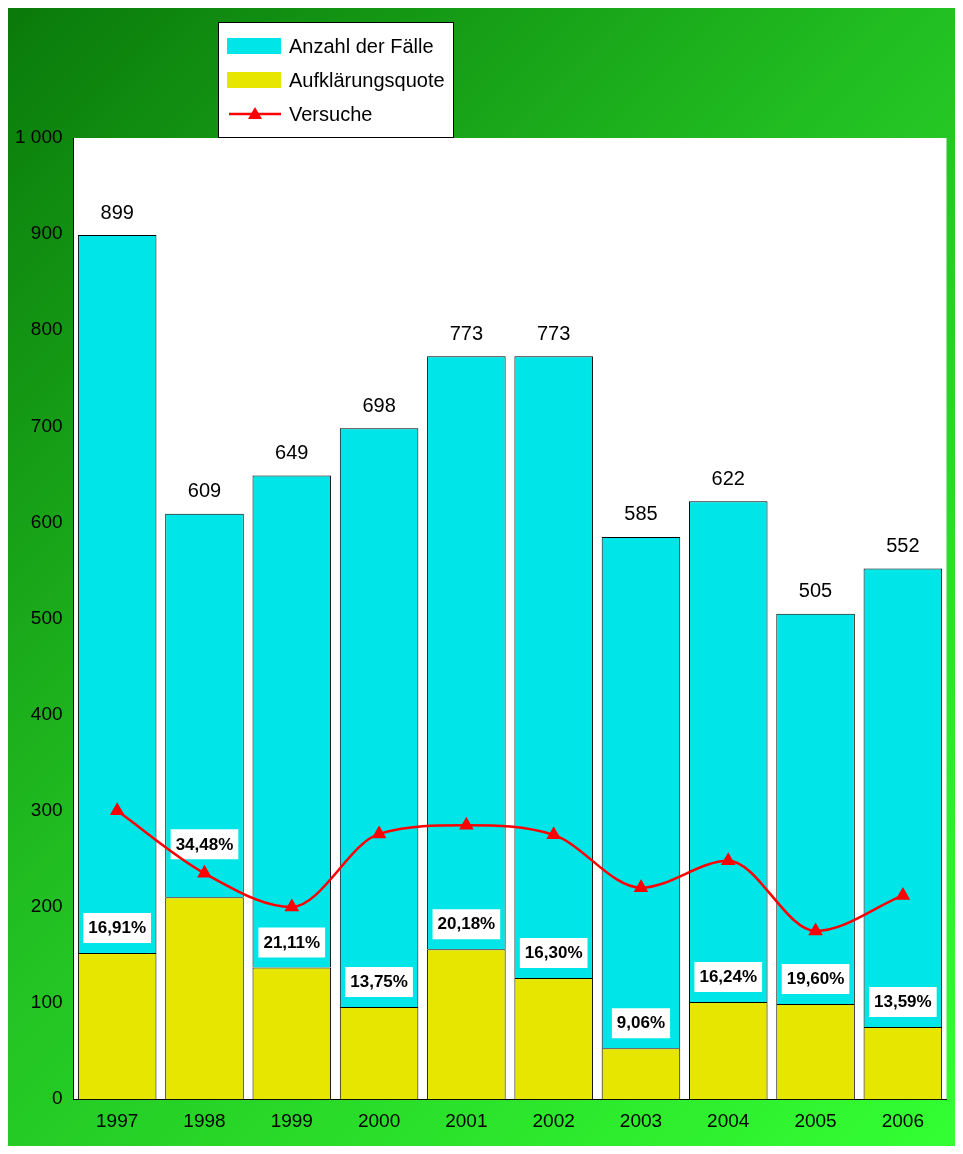  Describe the element at coordinates (117, 211) in the screenshot. I see `total-label: 899` at that location.